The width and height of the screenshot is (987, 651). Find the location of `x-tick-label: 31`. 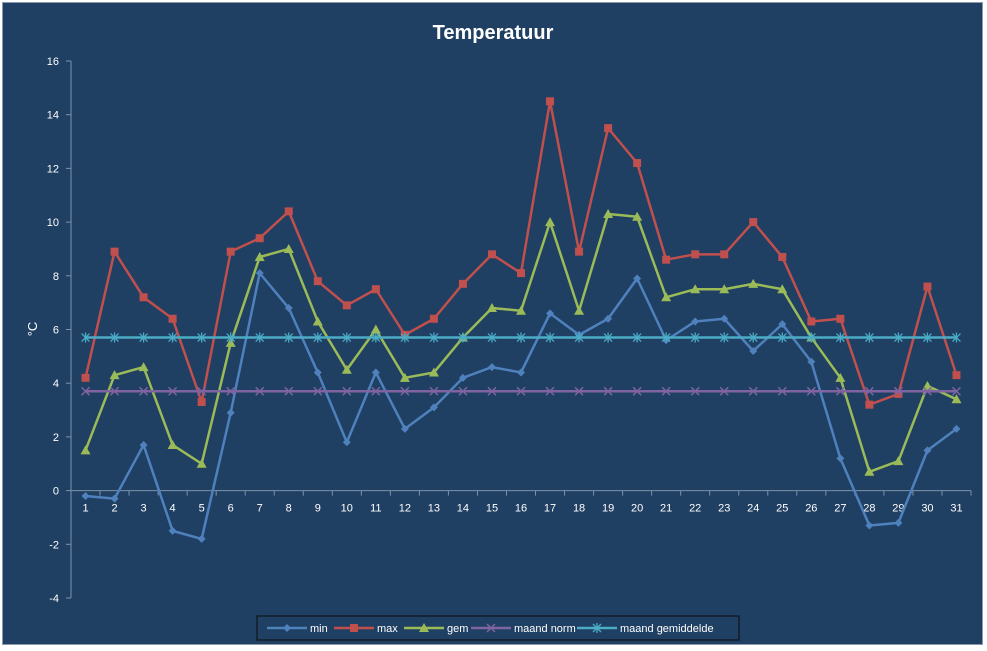

x-tick-label: 31 is located at coordinates (956, 509).